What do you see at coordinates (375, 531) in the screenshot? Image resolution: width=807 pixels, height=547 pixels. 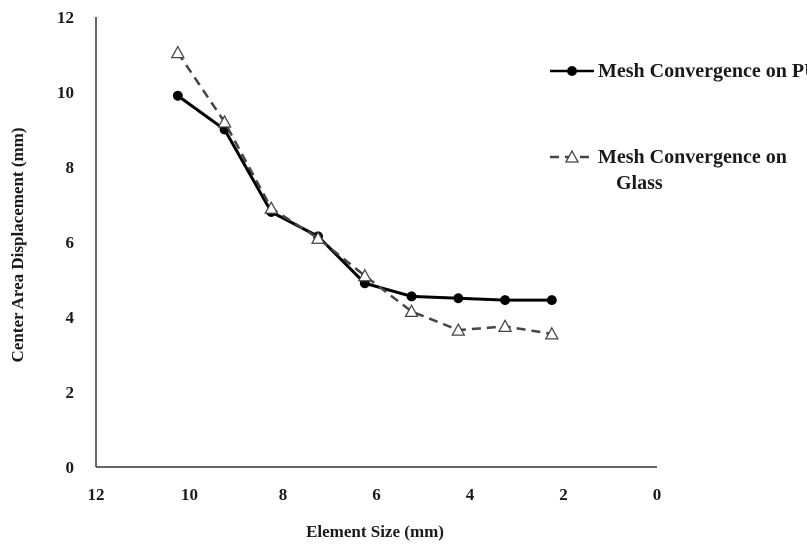 I see `x-axis-label: Element Size (mm)` at bounding box center [375, 531].